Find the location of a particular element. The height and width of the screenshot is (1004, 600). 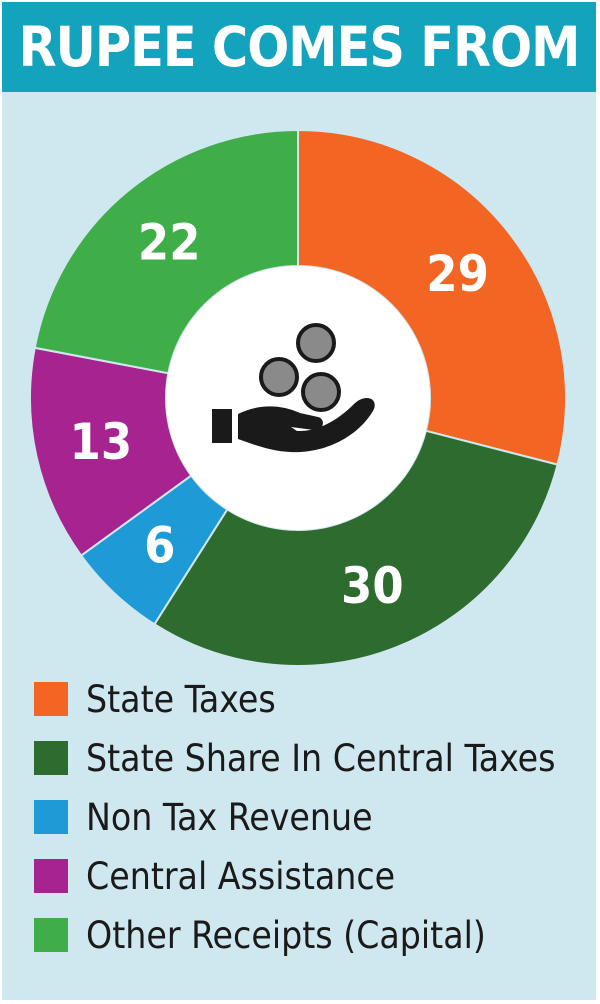

legend-item-other-receipts-capital: Other Receipts (Capital) is located at coordinates (260, 935).